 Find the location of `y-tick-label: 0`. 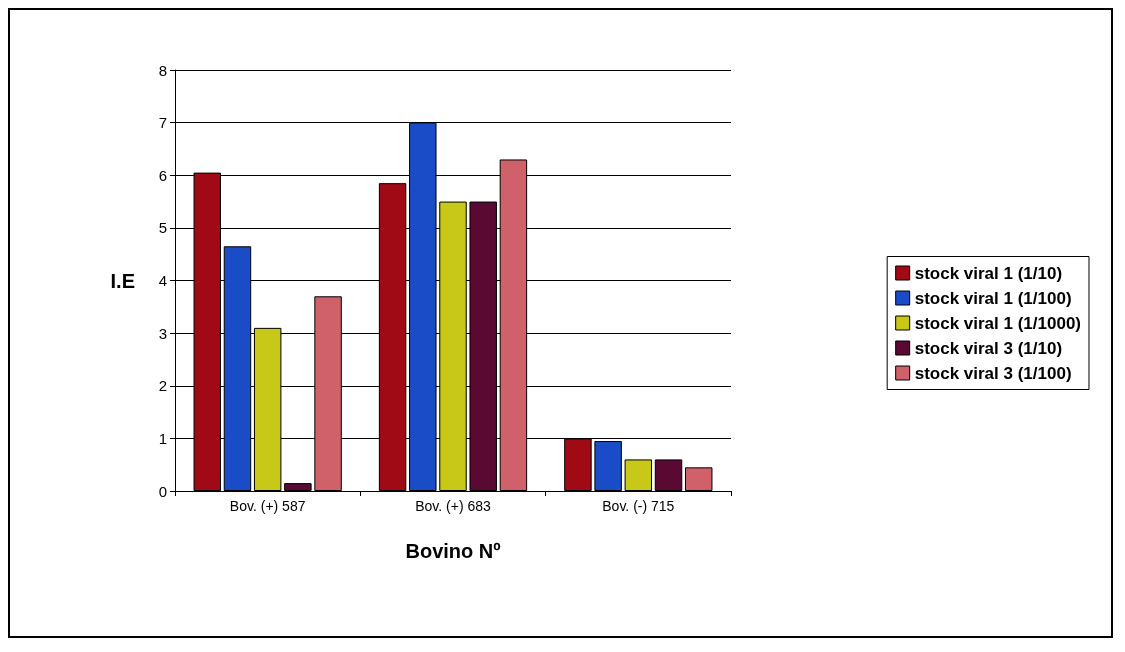

y-tick-label: 0 is located at coordinates (162, 491).